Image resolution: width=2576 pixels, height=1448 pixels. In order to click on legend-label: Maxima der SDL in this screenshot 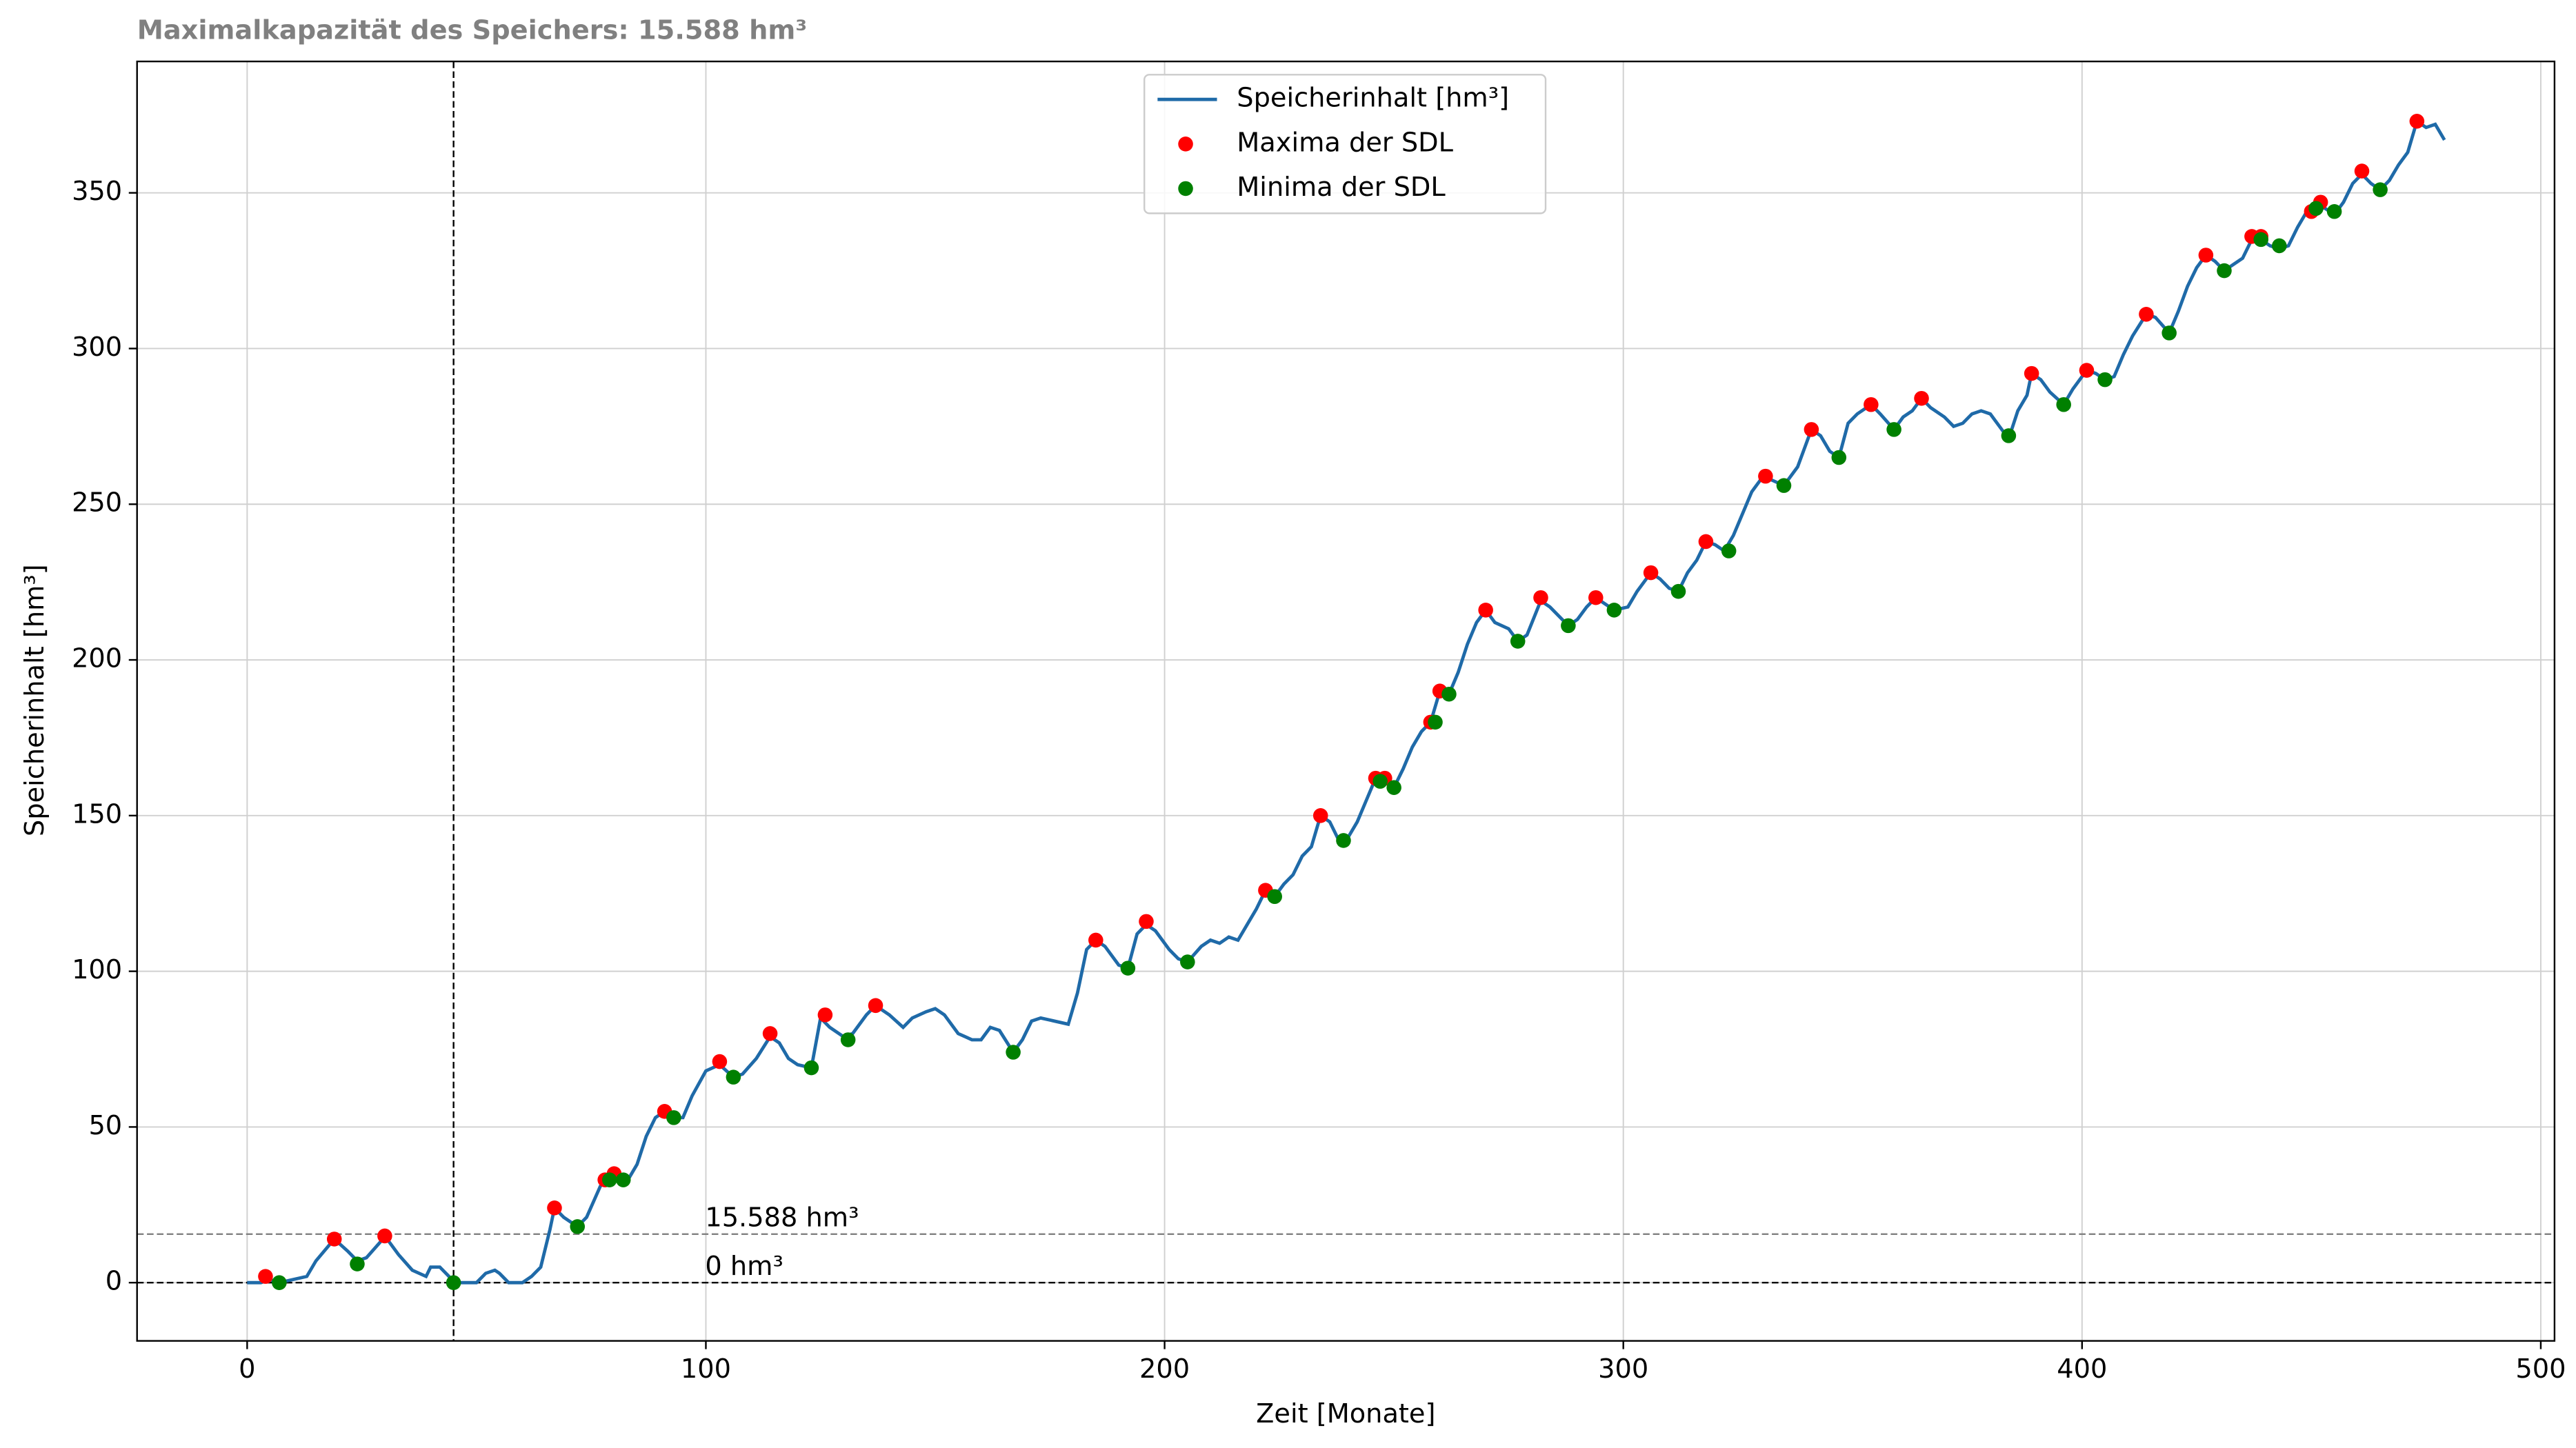, I will do `click(1345, 142)`.